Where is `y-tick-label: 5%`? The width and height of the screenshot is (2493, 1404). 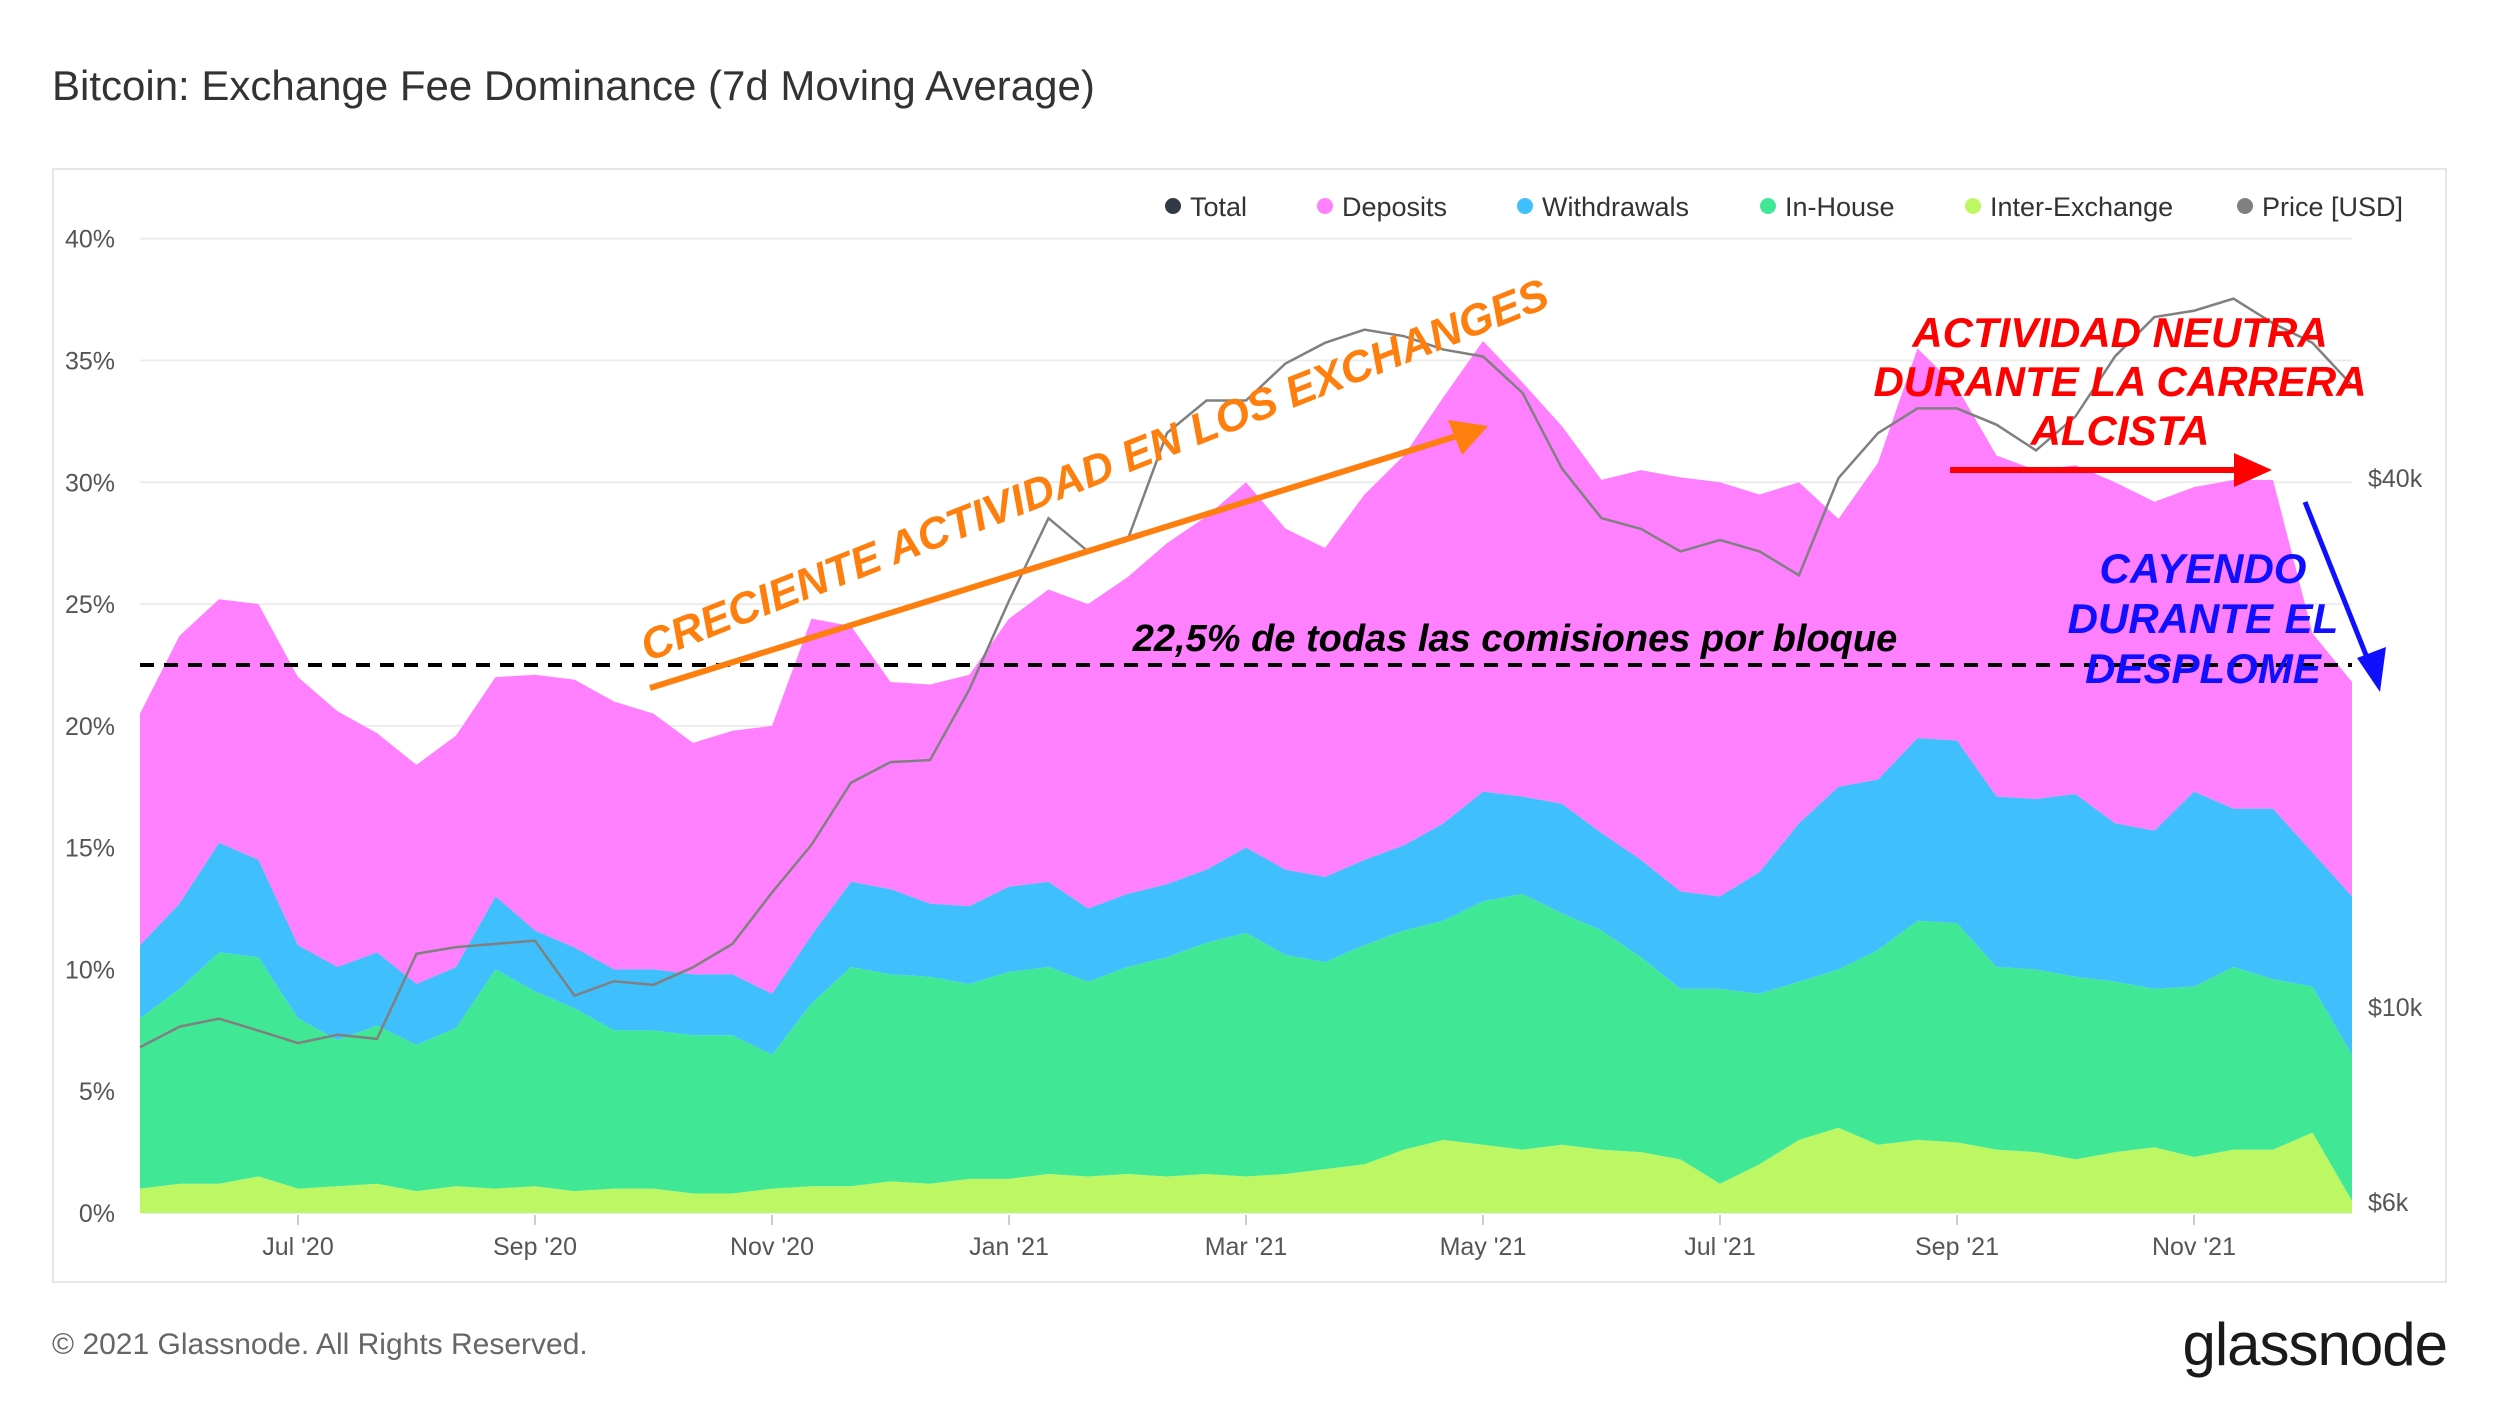
y-tick-label: 5% is located at coordinates (97, 1092).